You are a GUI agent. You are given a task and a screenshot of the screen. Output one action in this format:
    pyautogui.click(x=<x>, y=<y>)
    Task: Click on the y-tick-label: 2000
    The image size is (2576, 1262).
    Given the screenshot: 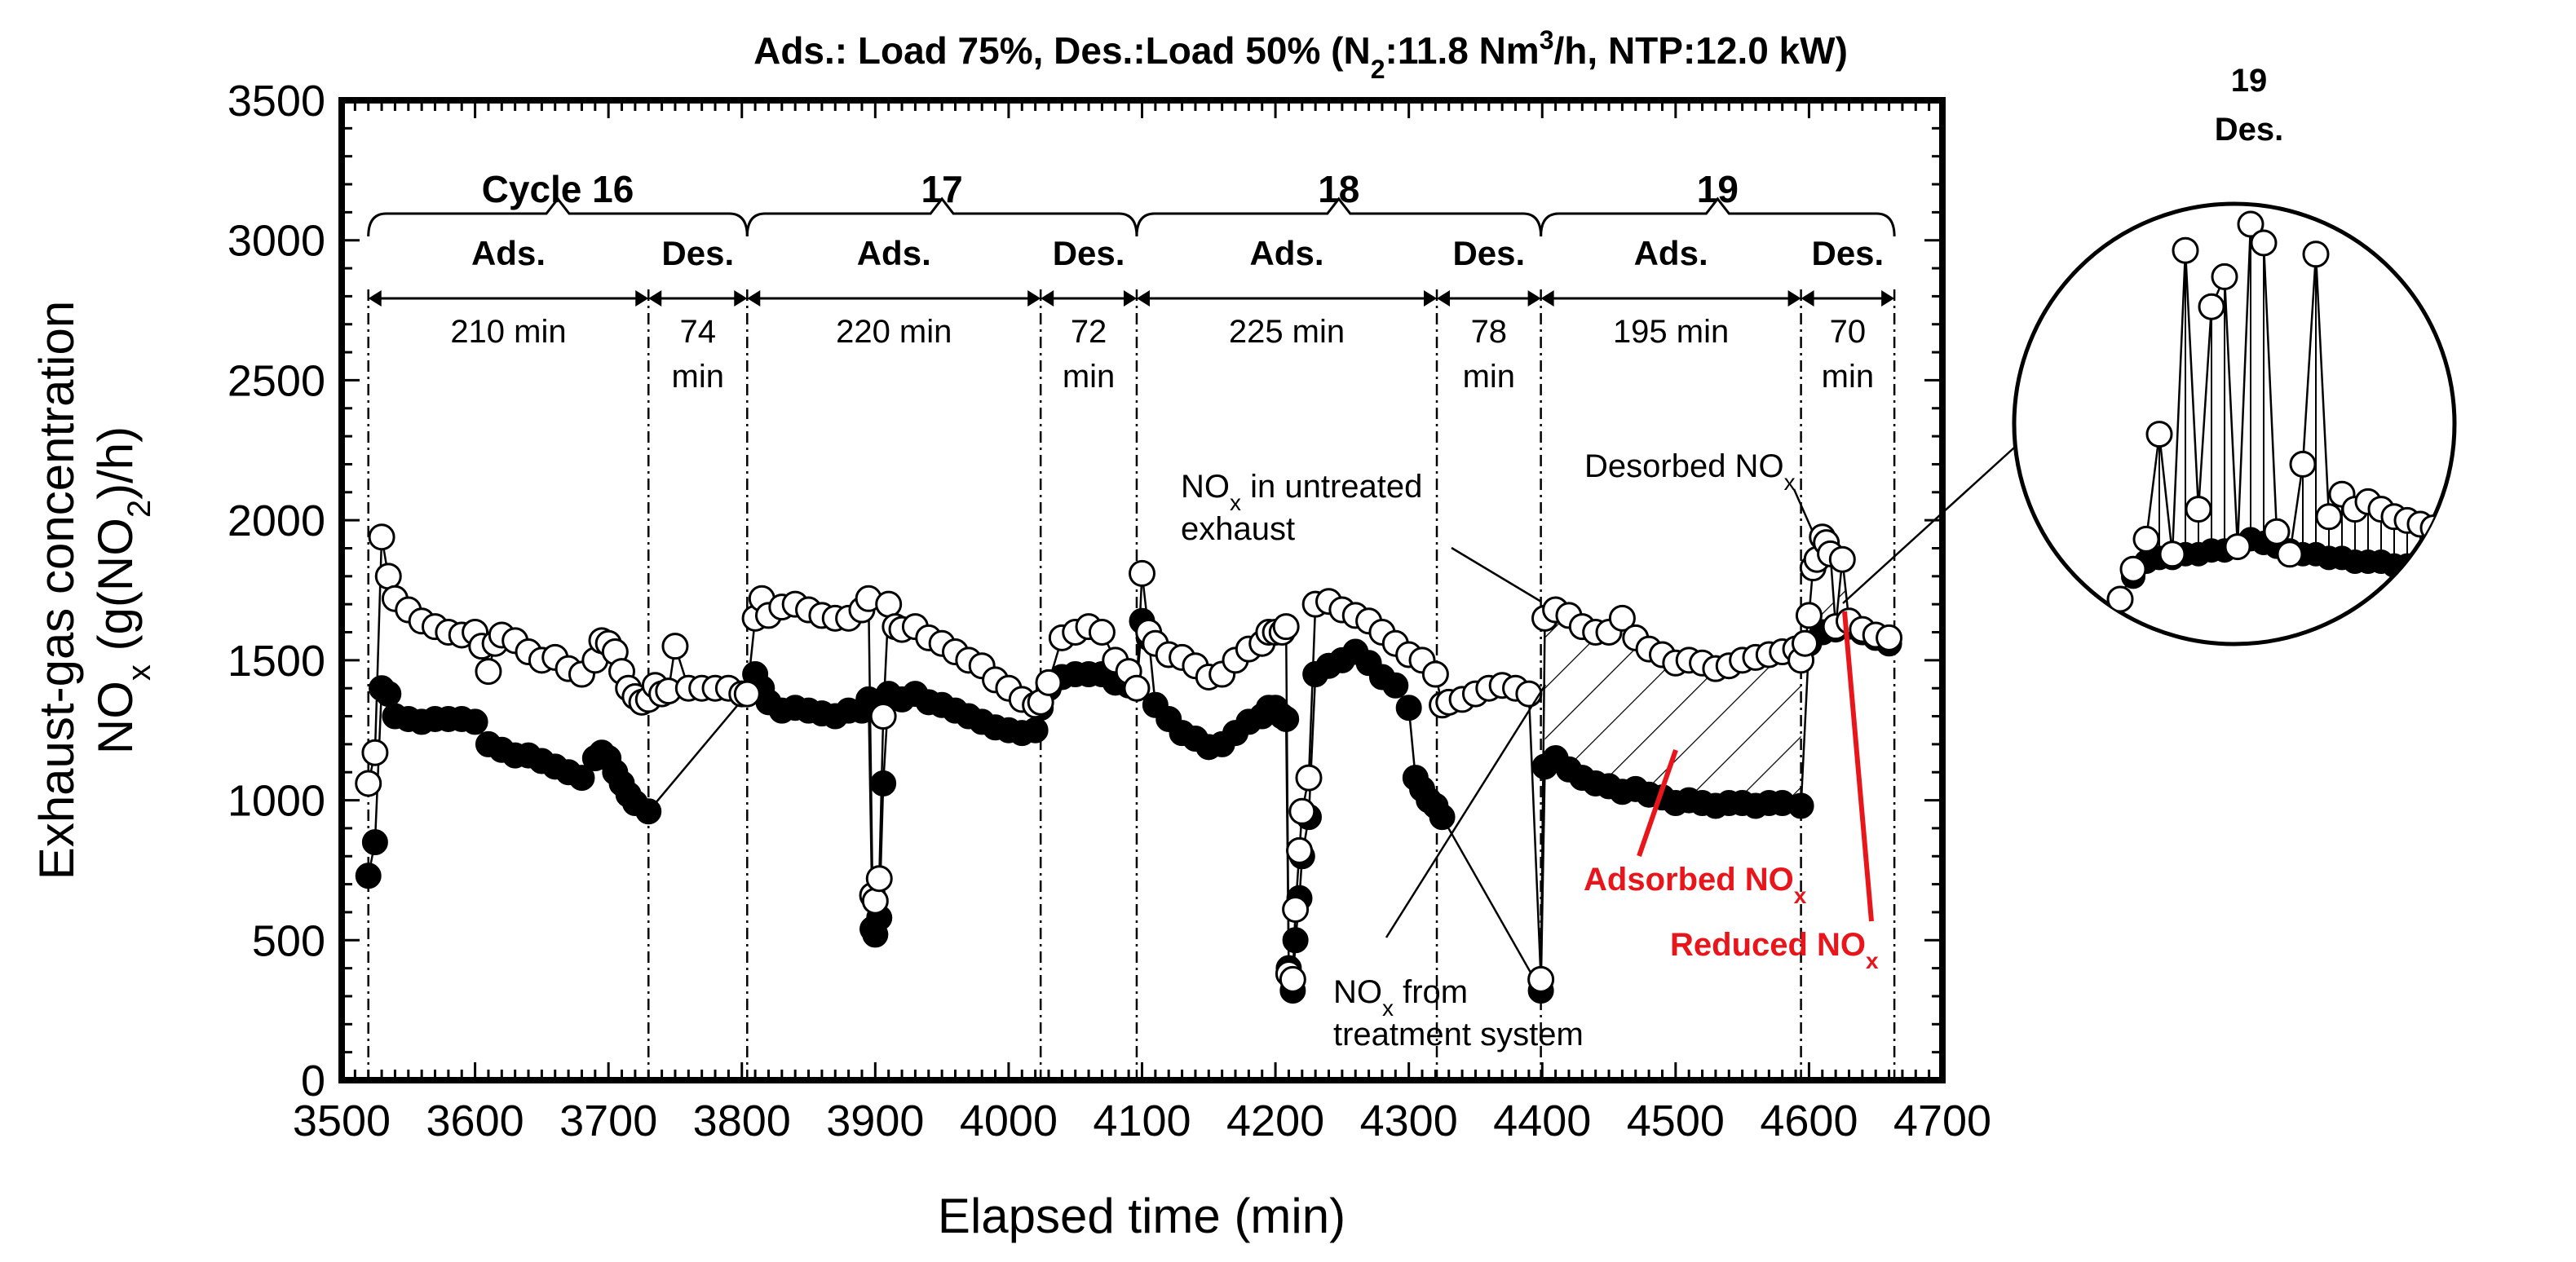 What is the action you would take?
    pyautogui.click(x=276, y=520)
    